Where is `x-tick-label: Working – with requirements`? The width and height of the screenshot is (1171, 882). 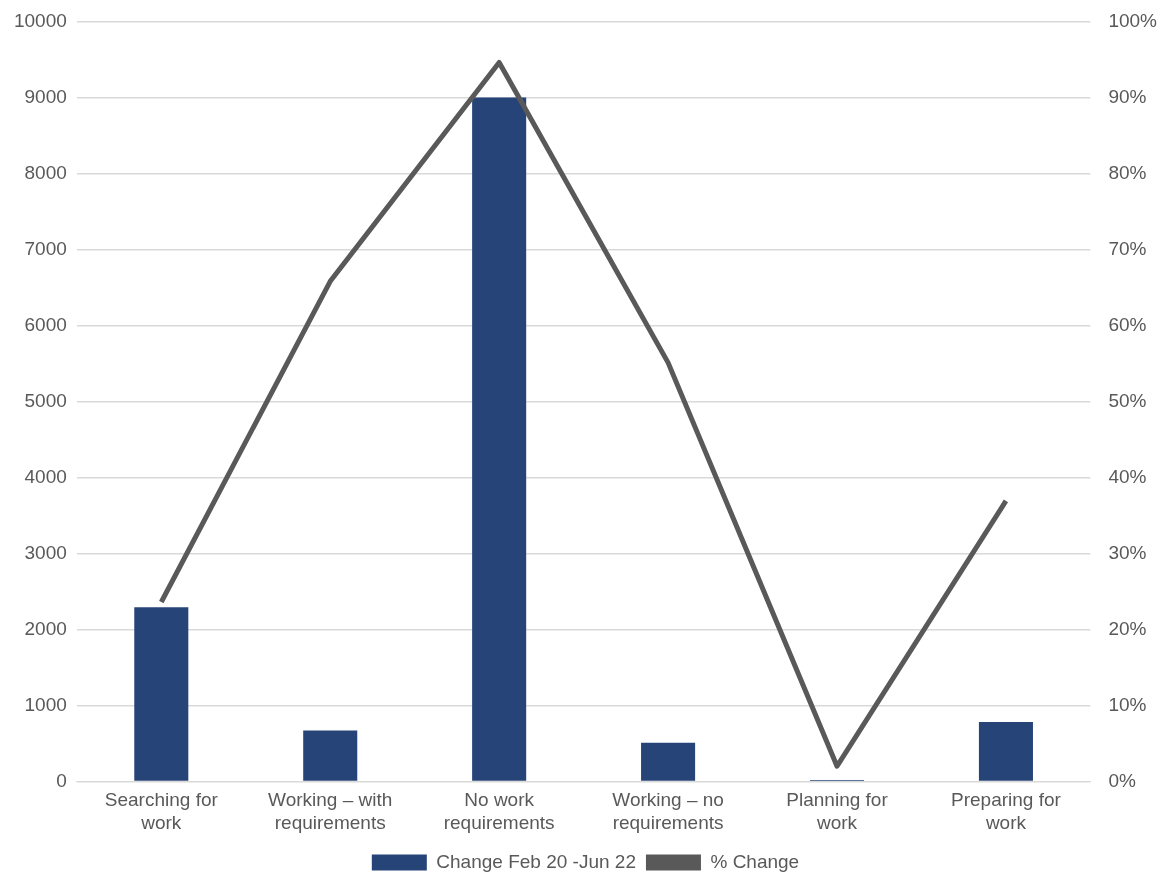
x-tick-label: Working – with requirements is located at coordinates (330, 811).